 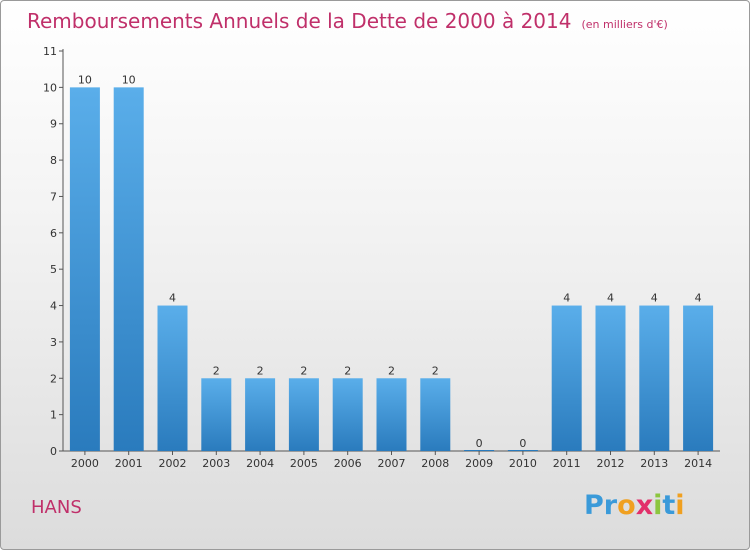 I want to click on logo-letter: o, so click(x=626, y=505).